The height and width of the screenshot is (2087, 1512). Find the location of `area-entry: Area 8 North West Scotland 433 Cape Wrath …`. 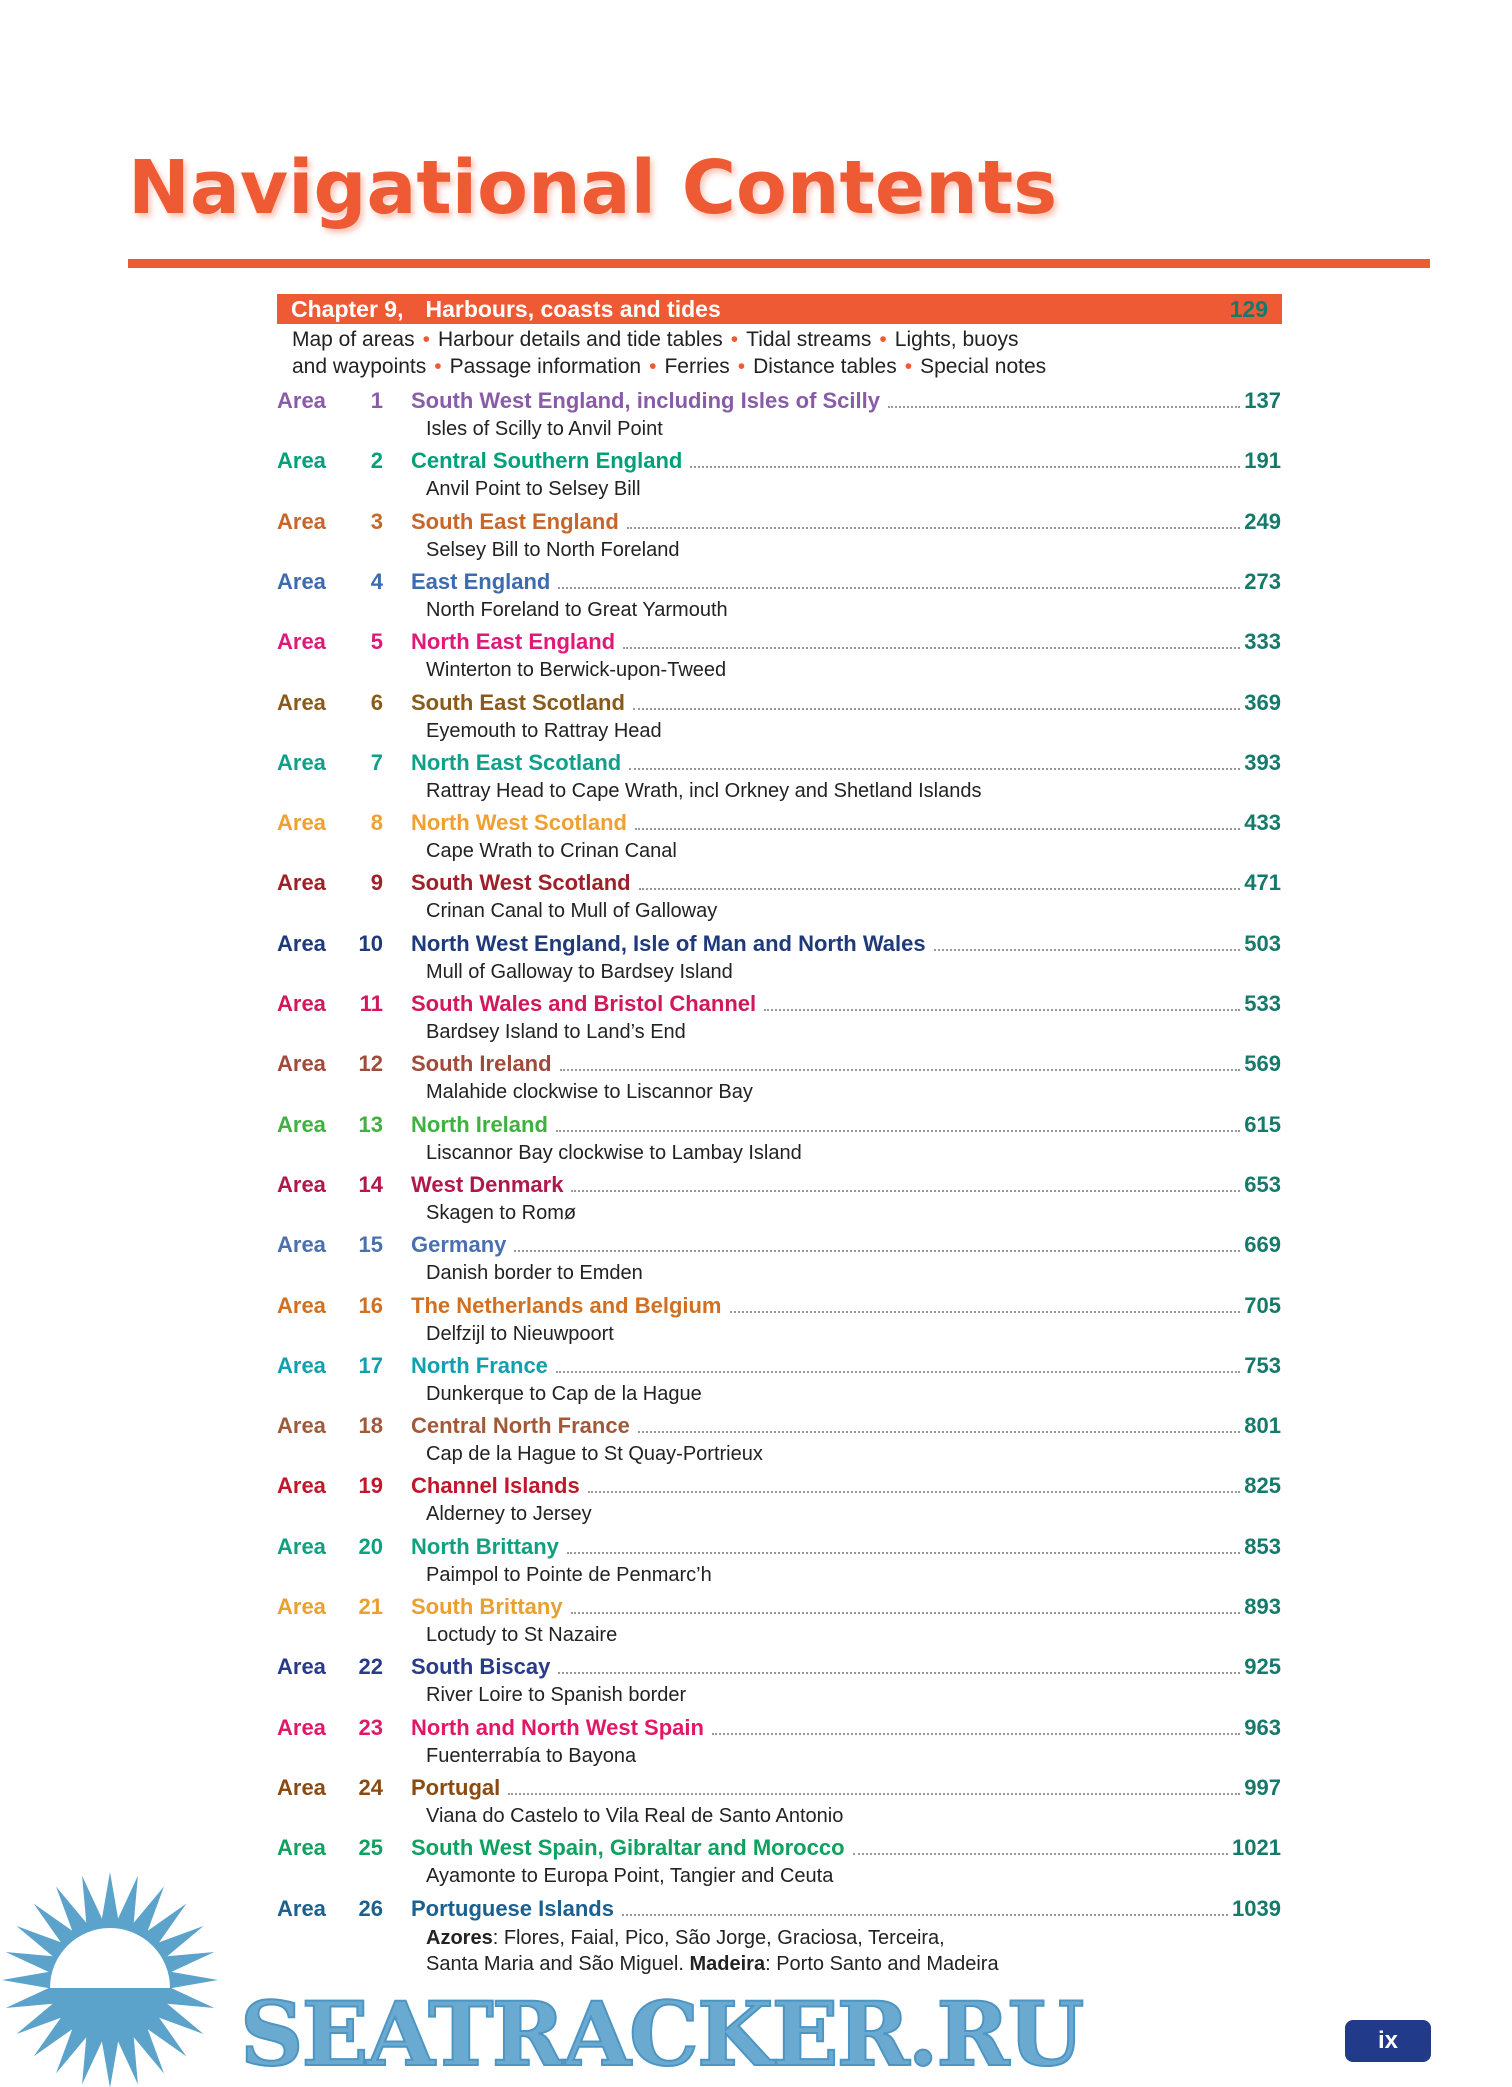

area-entry: Area 8 North West Scotland 433 Cape Wrath … is located at coordinates (779, 840).